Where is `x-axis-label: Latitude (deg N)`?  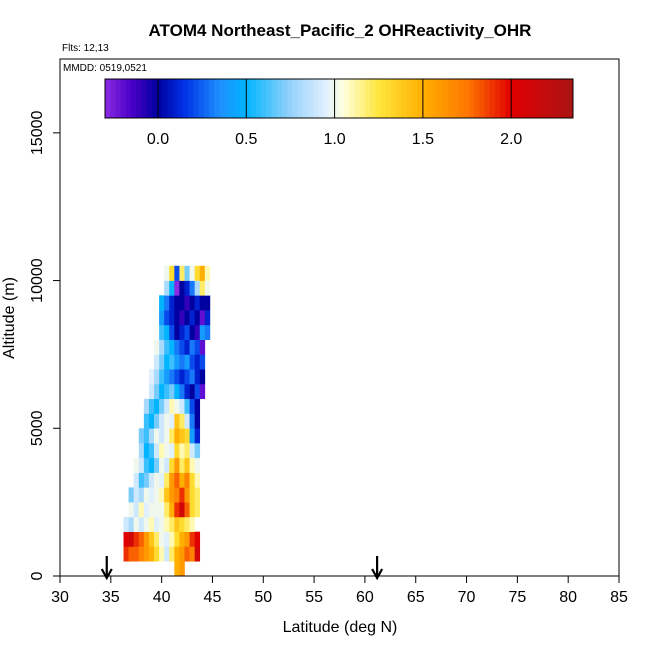
x-axis-label: Latitude (deg N) is located at coordinates (340, 627).